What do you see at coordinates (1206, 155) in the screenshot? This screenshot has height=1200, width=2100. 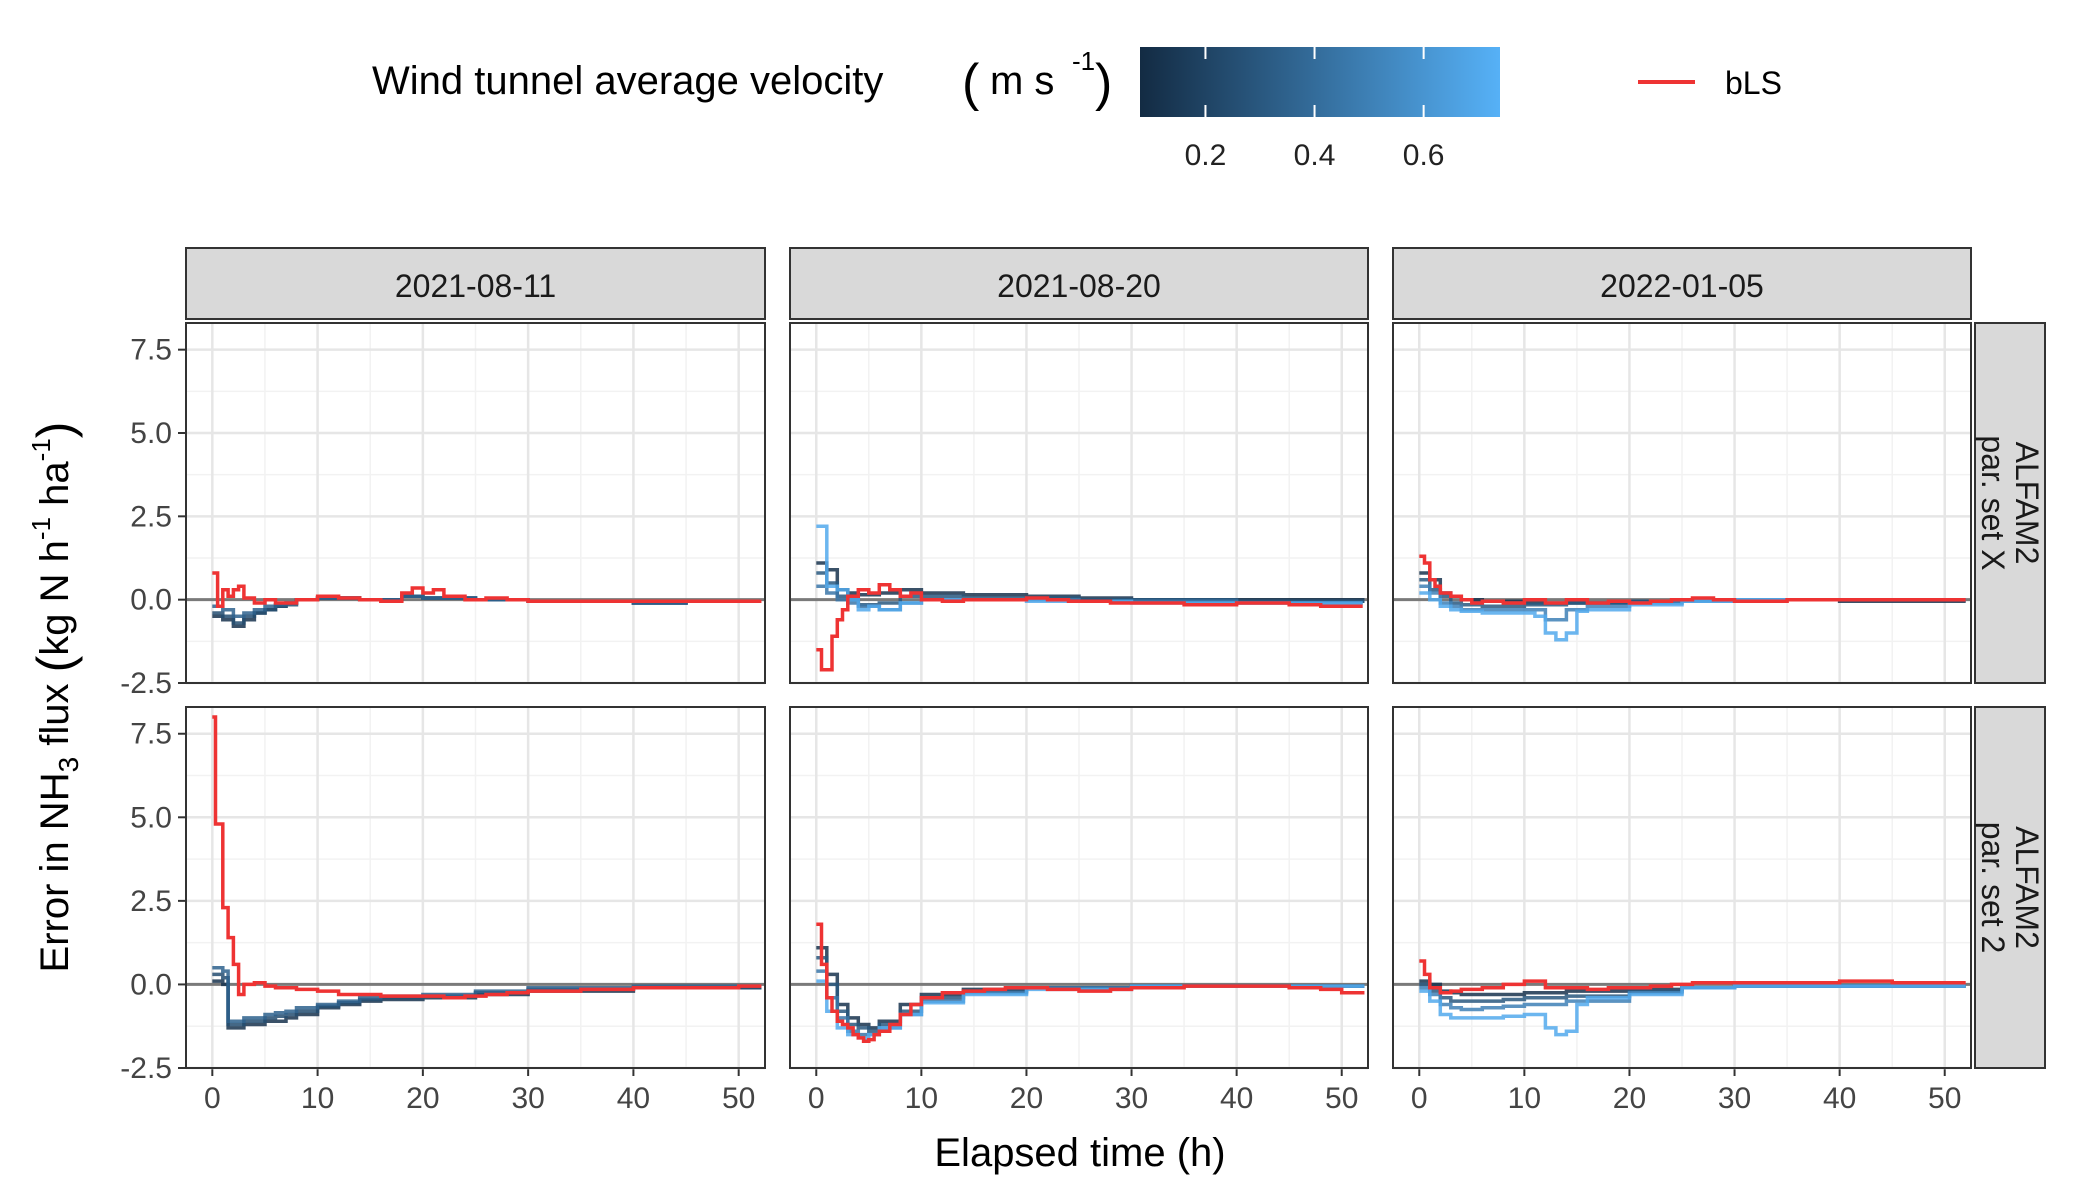 I see `colorbar-tick-label: 0.2` at bounding box center [1206, 155].